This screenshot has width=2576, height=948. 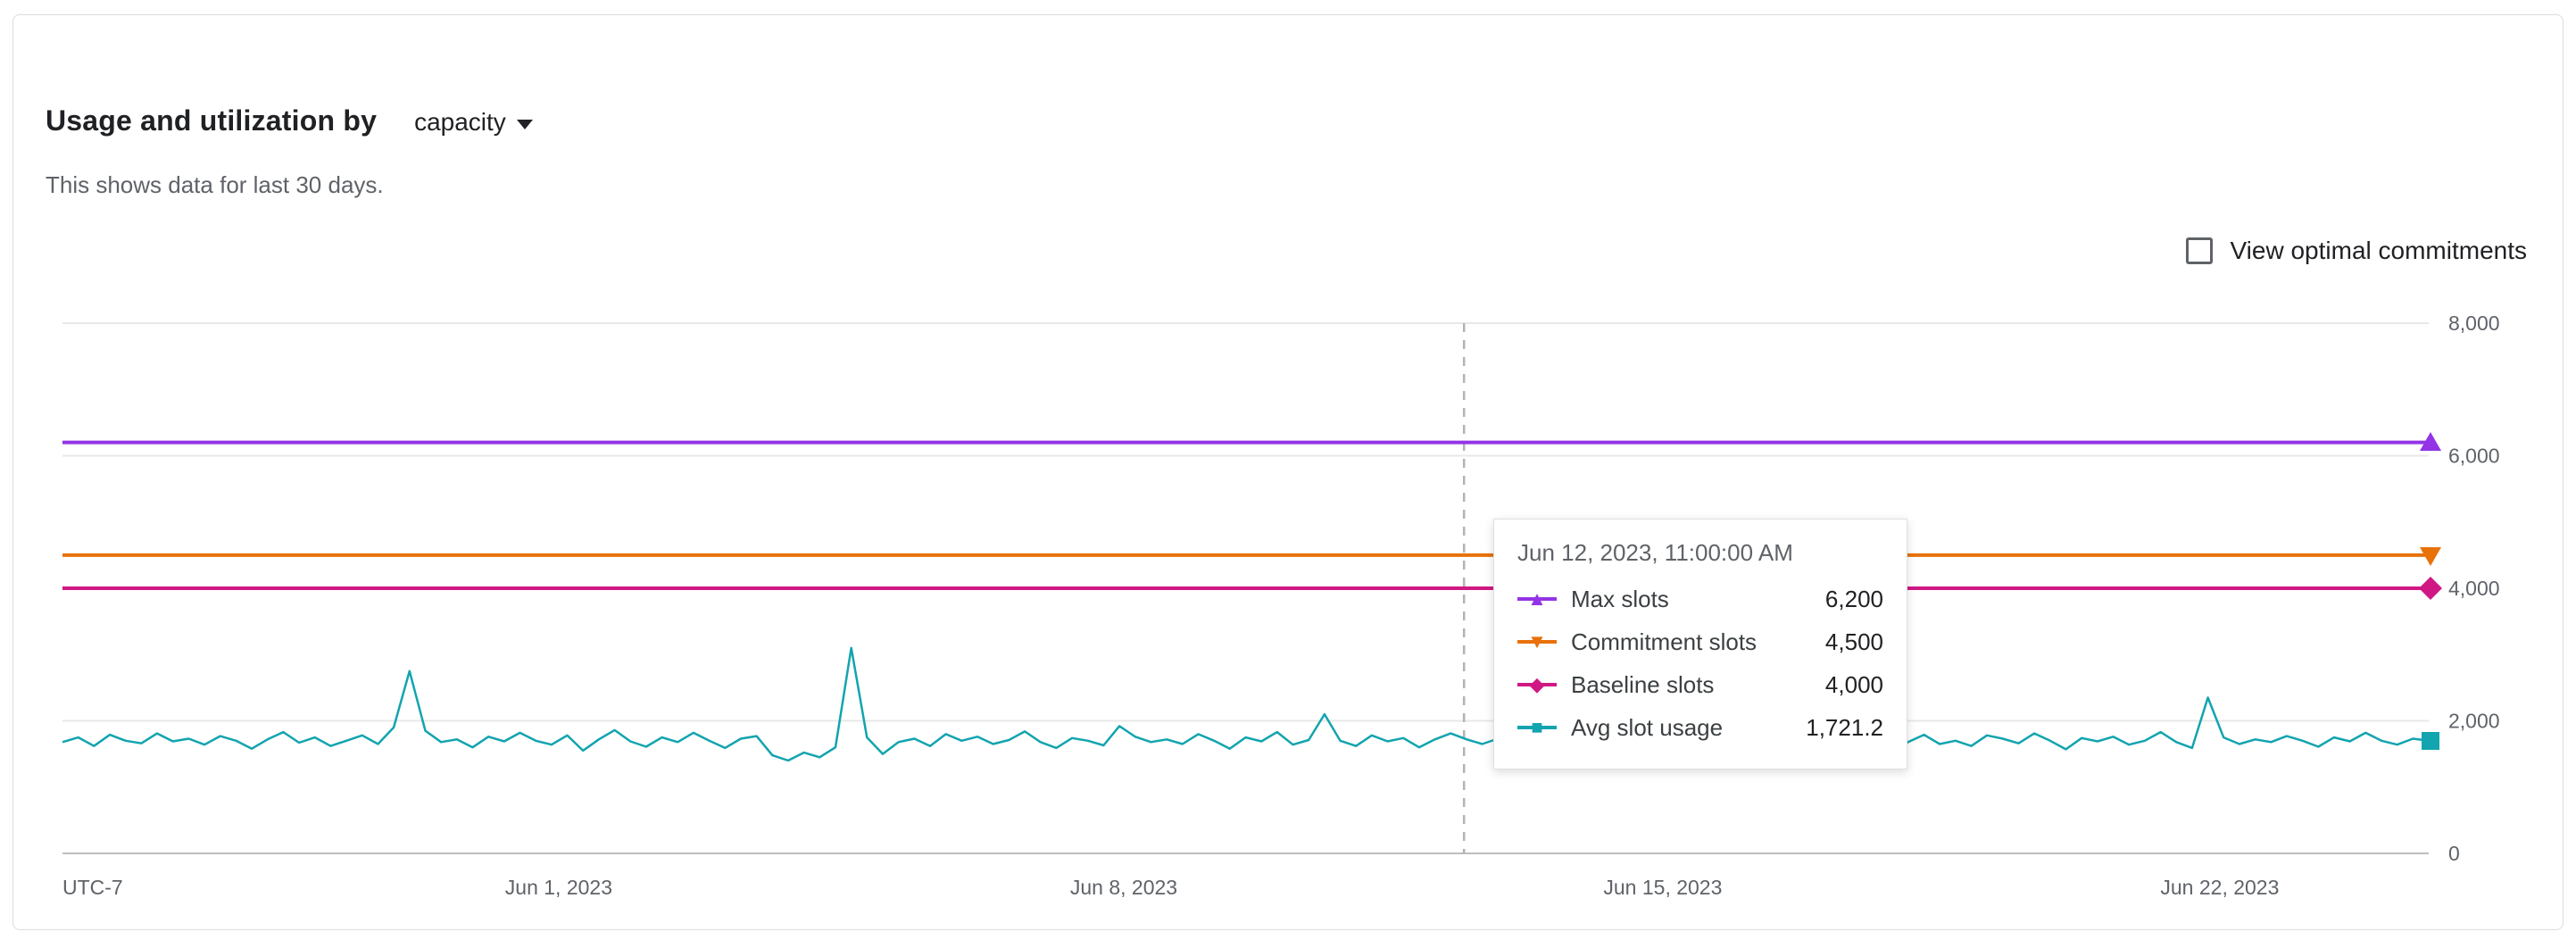 I want to click on diamond-icon, so click(x=2431, y=588).